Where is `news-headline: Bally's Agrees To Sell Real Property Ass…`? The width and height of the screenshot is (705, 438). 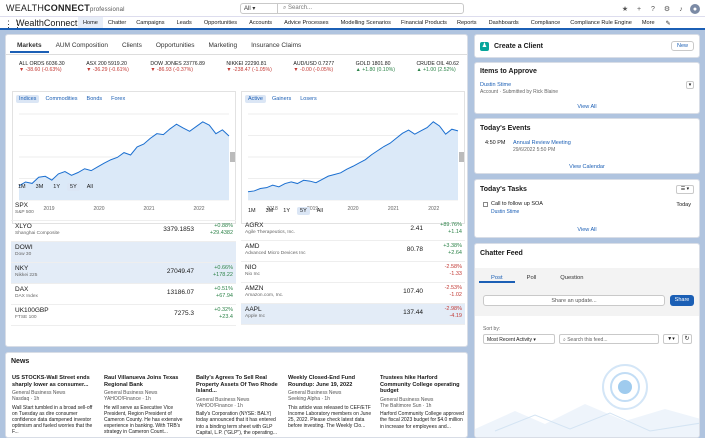 news-headline: Bally's Agrees To Sell Real Property Ass… is located at coordinates (237, 385).